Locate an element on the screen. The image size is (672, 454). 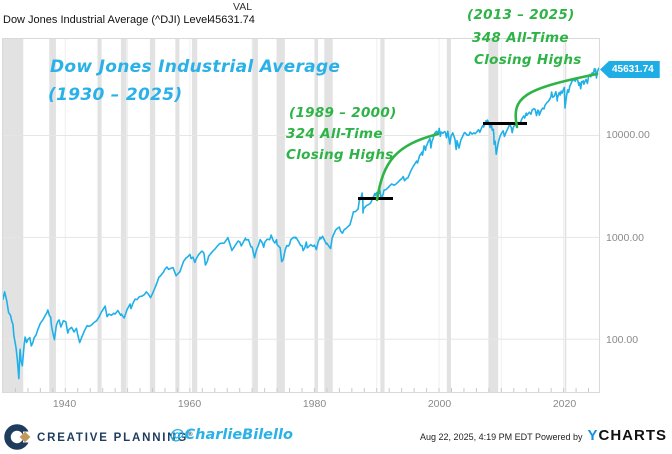
streak2-start-marker is located at coordinates (505, 123).